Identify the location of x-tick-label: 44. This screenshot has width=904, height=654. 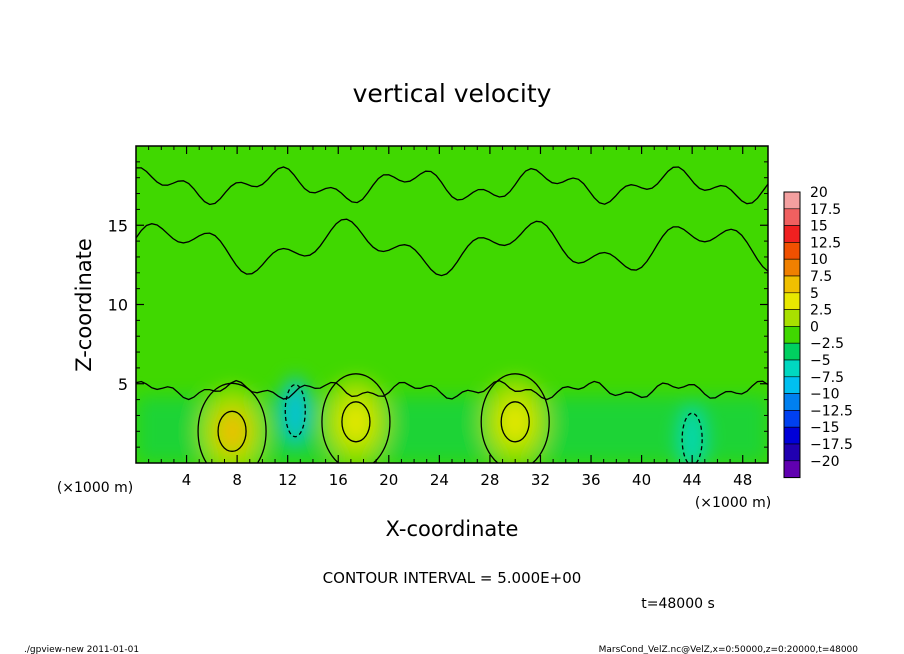
(692, 480).